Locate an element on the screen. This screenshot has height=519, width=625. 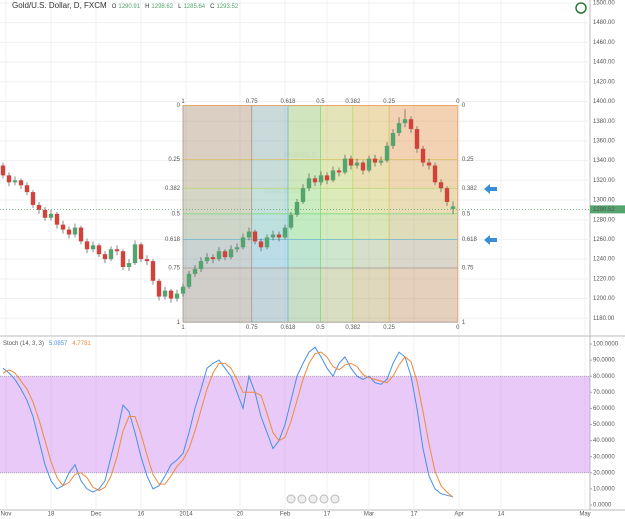
y-tick-label: 1440.00 is located at coordinates (604, 63).